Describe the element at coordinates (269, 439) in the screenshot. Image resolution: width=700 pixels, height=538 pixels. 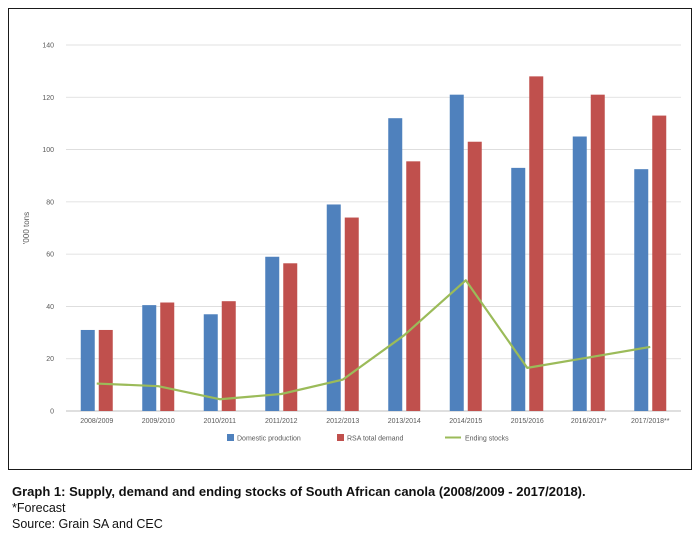
I see `legend-label: Domestic production` at that location.